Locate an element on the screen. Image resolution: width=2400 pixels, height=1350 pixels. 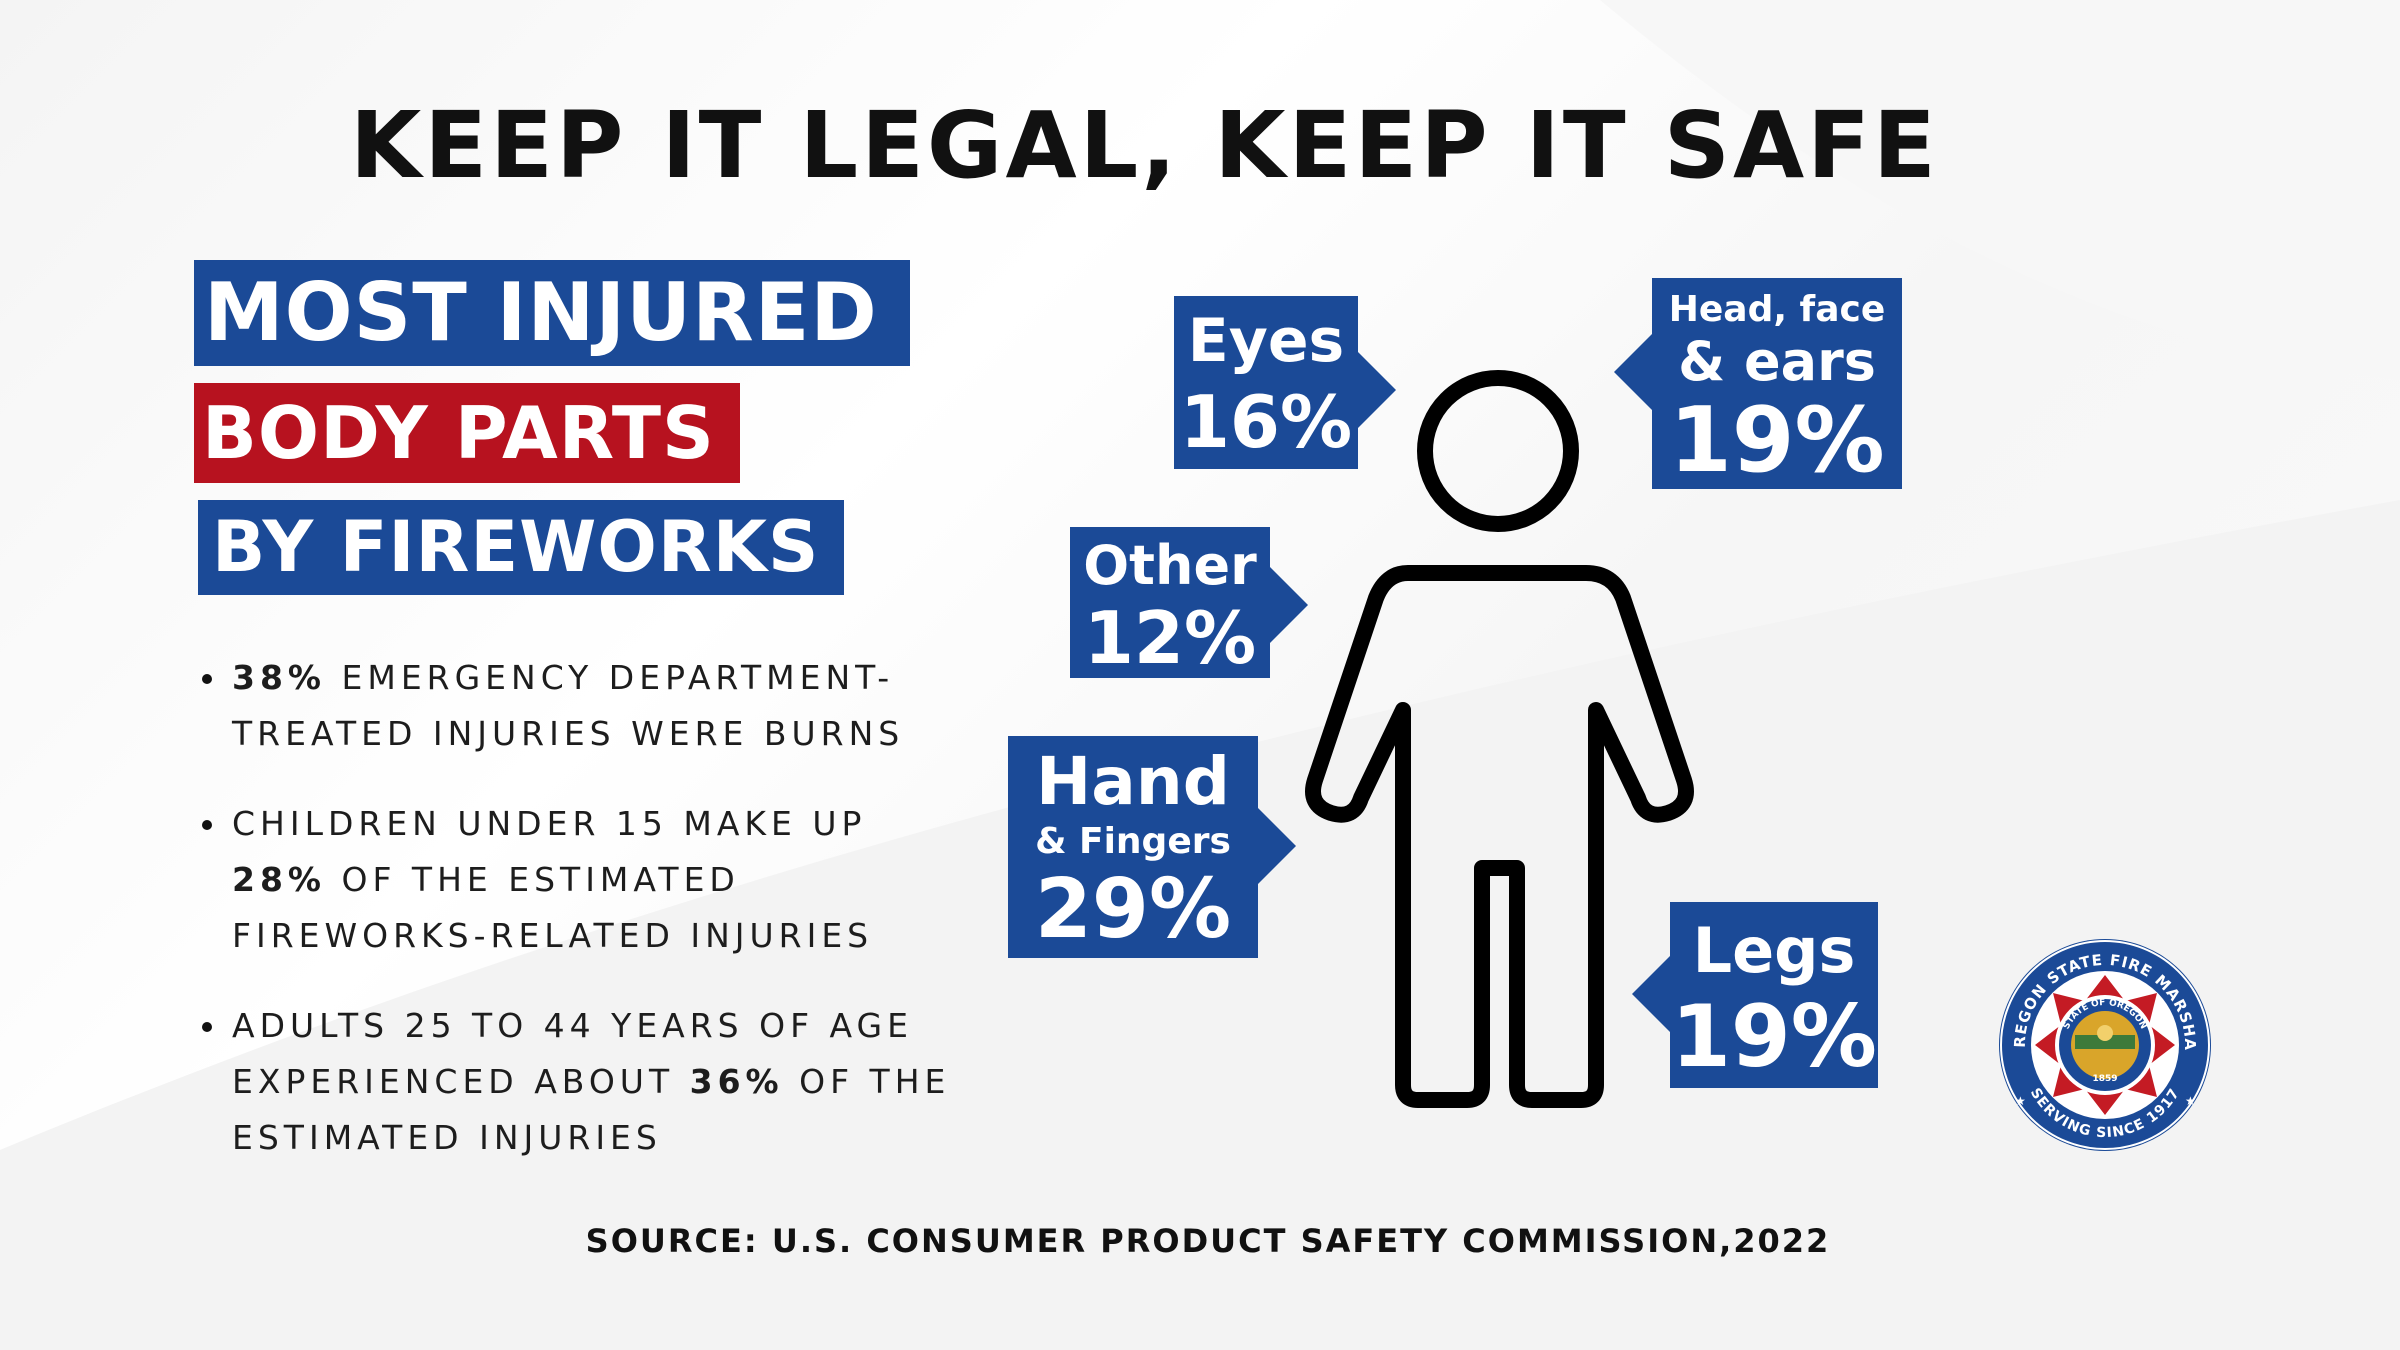
callout-other: Other 12% is located at coordinates (1189, 603).